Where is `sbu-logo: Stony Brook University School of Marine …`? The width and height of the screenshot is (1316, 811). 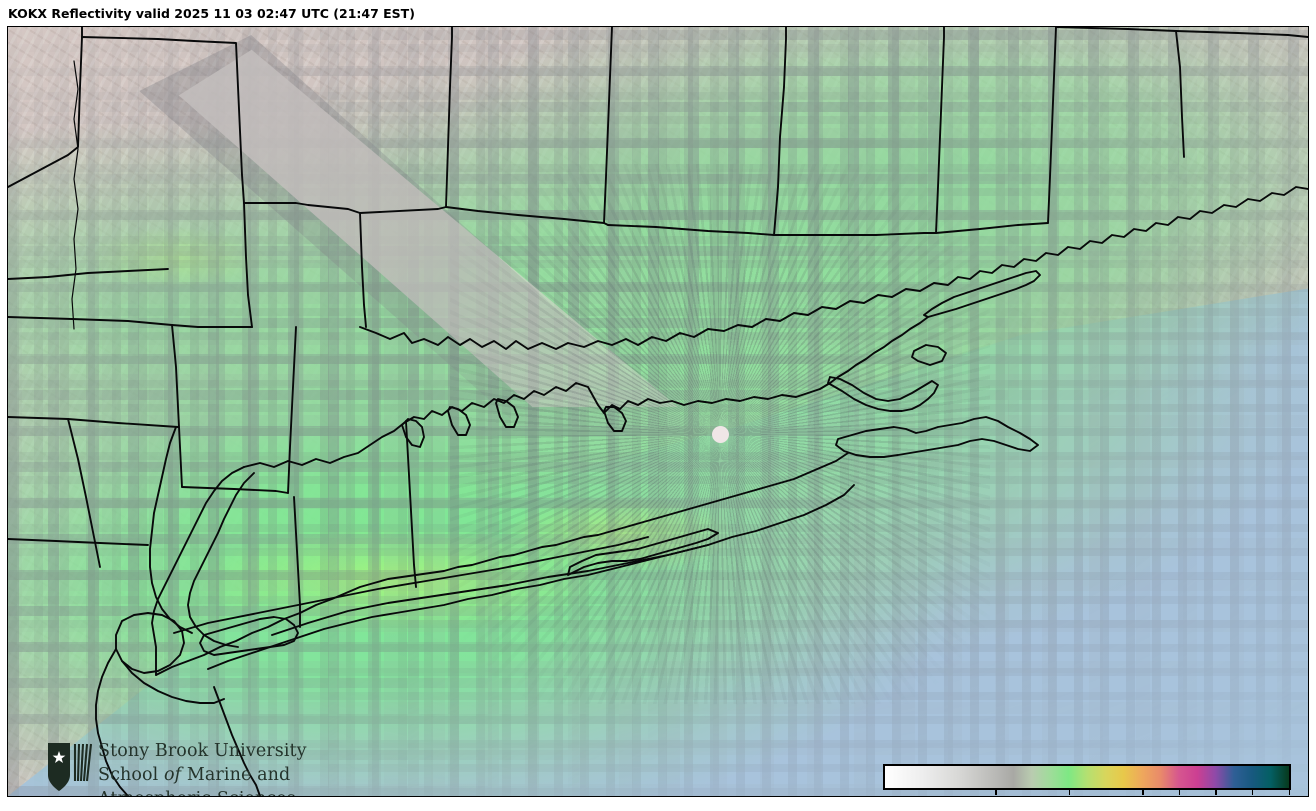 sbu-logo: Stony Brook University School of Marine … is located at coordinates (181, 767).